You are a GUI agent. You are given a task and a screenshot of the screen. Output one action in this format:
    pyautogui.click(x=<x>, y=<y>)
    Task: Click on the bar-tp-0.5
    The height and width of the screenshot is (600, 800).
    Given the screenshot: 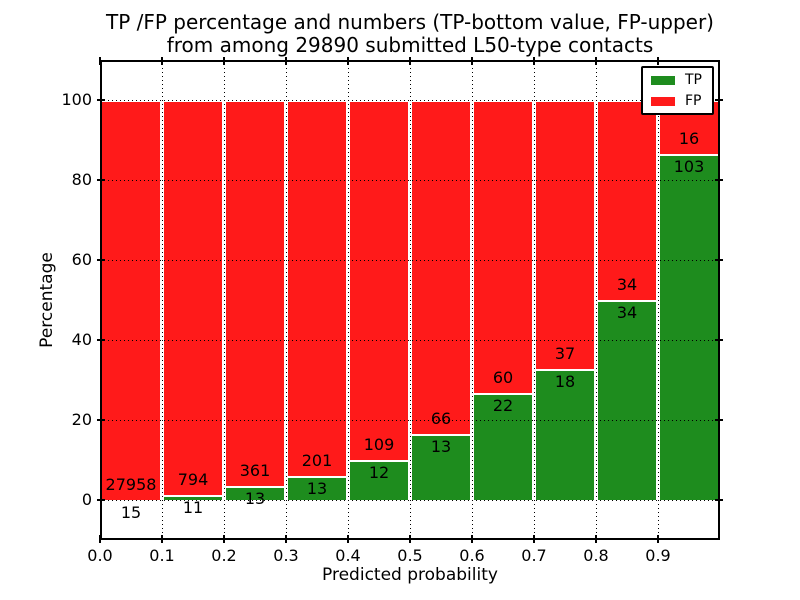 What is the action you would take?
    pyautogui.click(x=441, y=467)
    